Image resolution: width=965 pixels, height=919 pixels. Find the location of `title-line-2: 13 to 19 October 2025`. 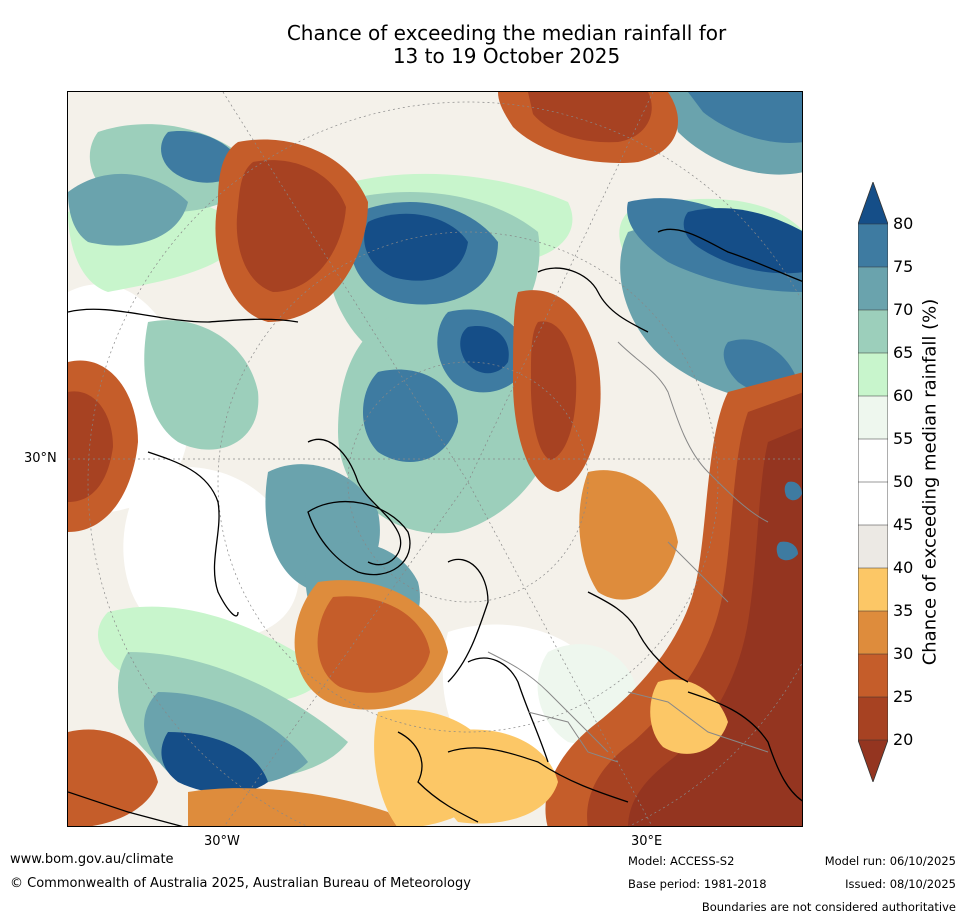

title-line-2: 13 to 19 October 2025 is located at coordinates (506, 56).